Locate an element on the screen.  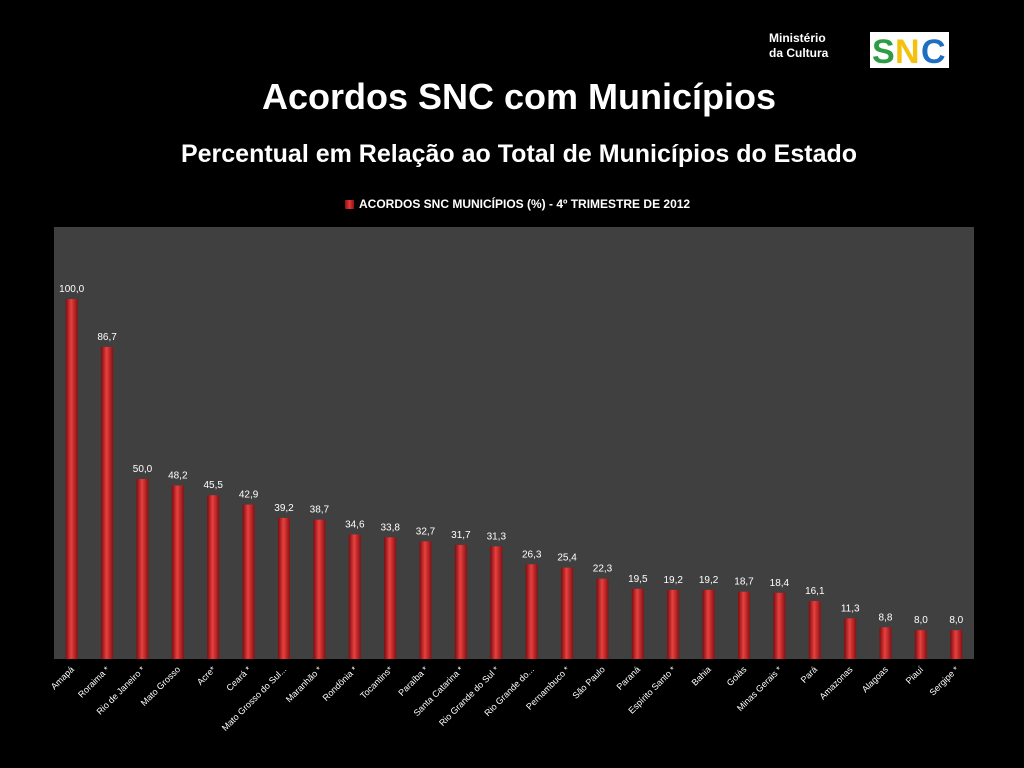
snc-logo-n: N is located at coordinates (907, 50).